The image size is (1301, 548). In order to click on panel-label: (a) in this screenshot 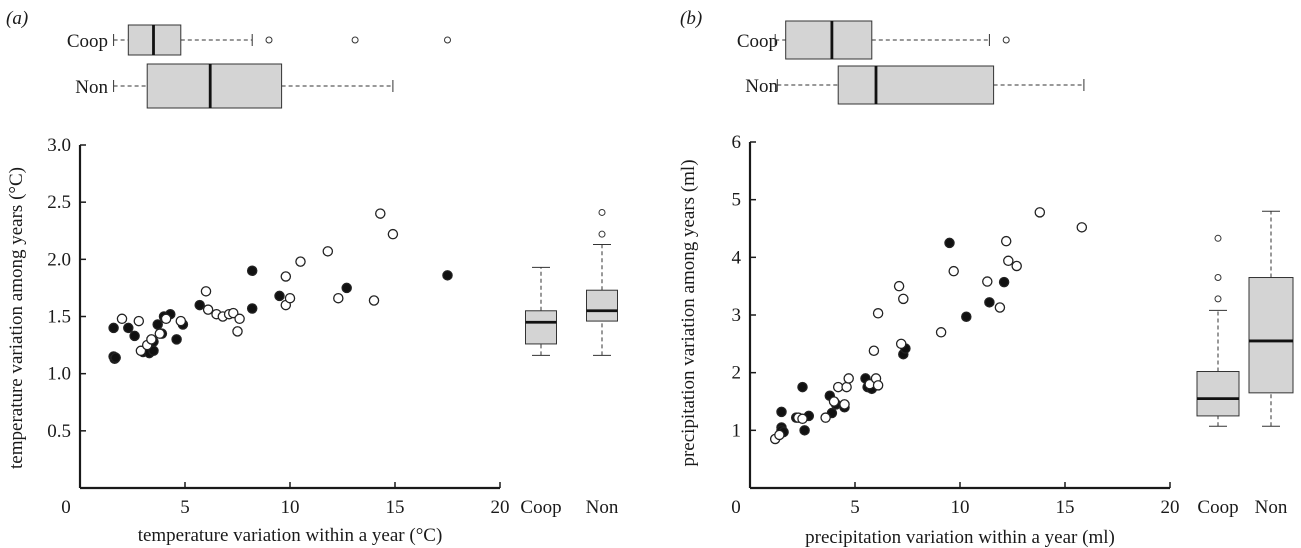, I will do `click(17, 18)`.